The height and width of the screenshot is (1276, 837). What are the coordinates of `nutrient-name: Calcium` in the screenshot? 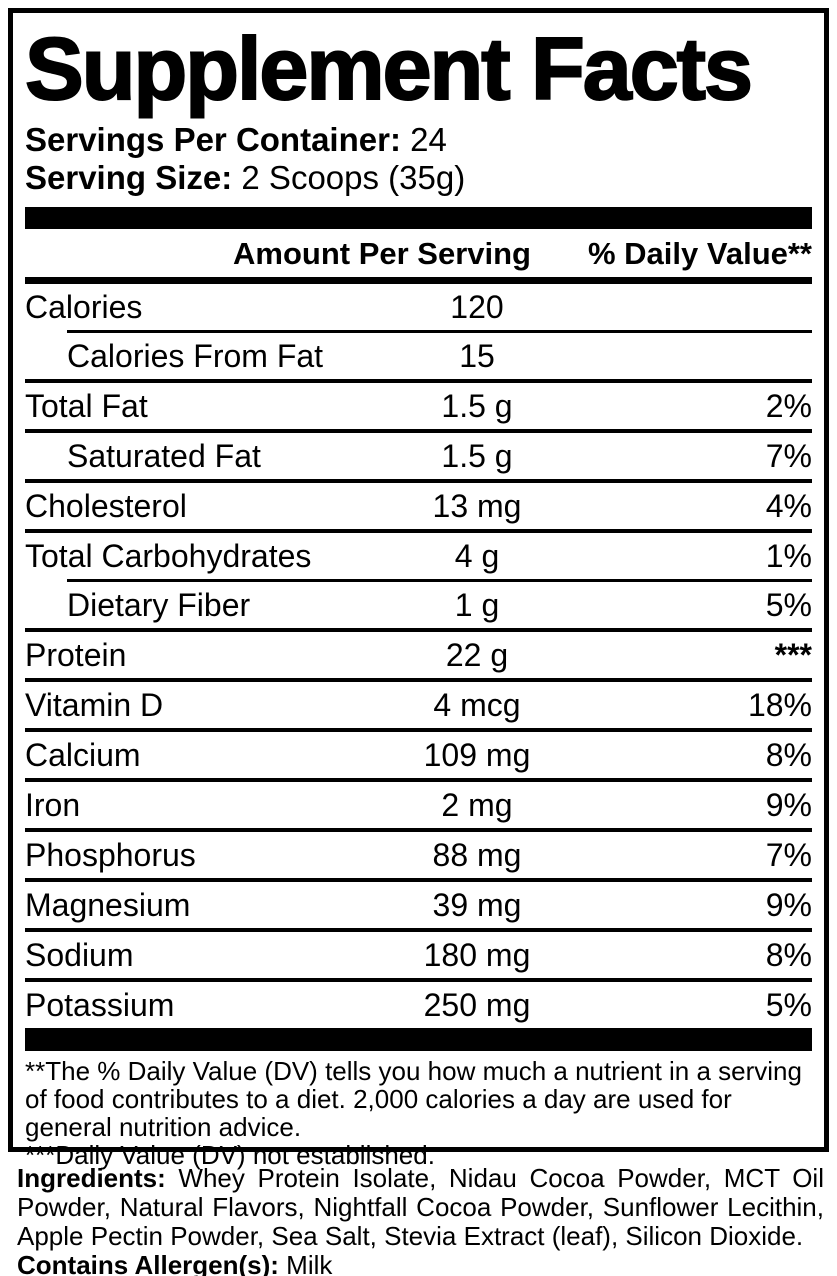 It's located at (83, 754).